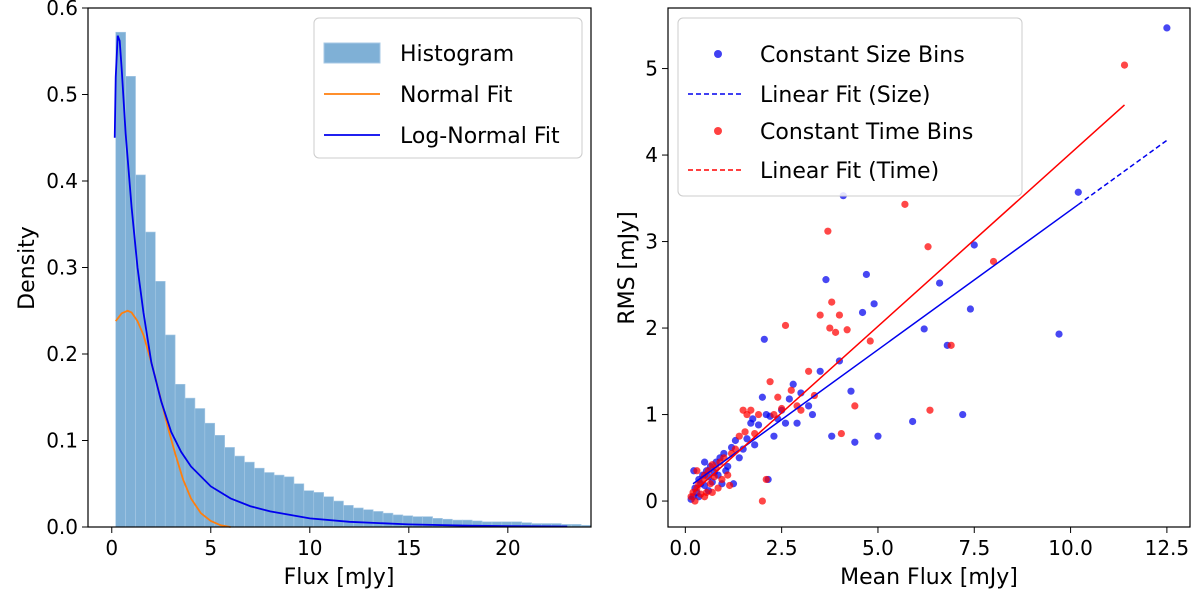 The image size is (1200, 600). What do you see at coordinates (651, 155) in the screenshot?
I see `y-tick-label: 4` at bounding box center [651, 155].